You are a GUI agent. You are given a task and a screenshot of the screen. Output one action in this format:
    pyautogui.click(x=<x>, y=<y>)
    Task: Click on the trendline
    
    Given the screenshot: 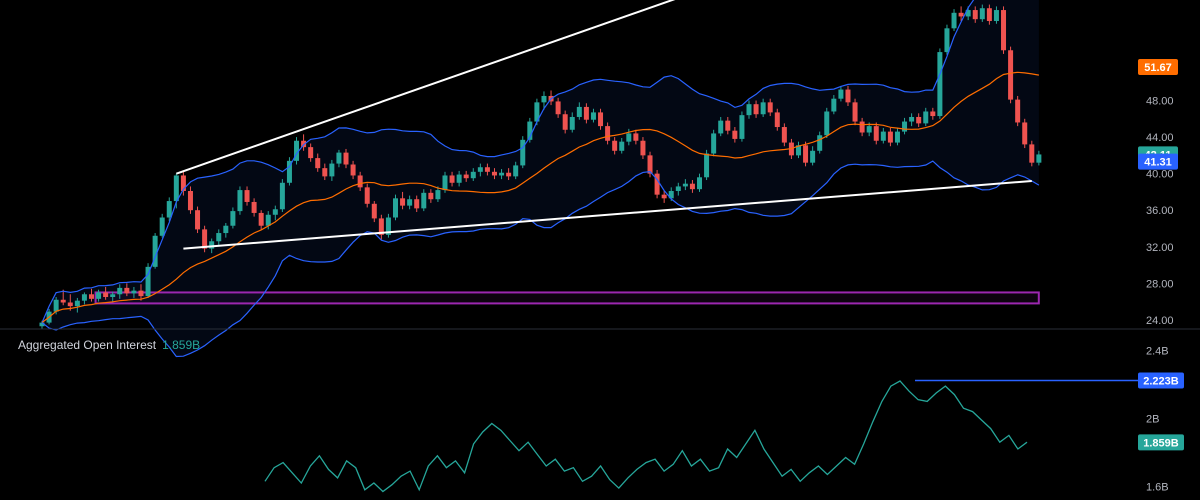 What is the action you would take?
    pyautogui.click(x=425, y=87)
    